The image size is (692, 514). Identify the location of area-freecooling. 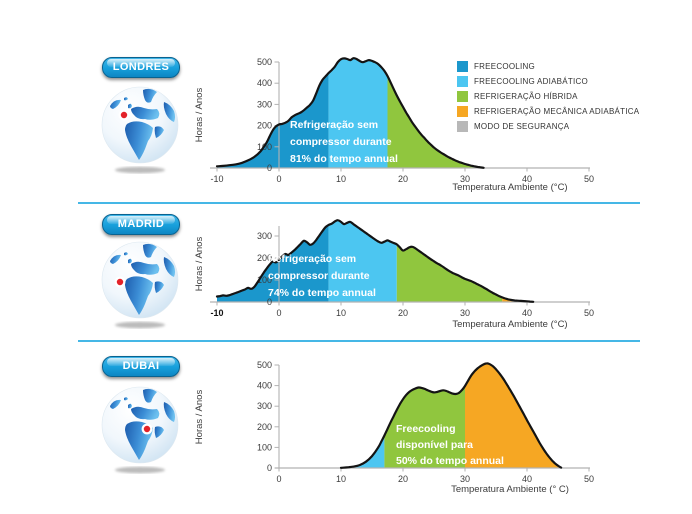
(273, 120).